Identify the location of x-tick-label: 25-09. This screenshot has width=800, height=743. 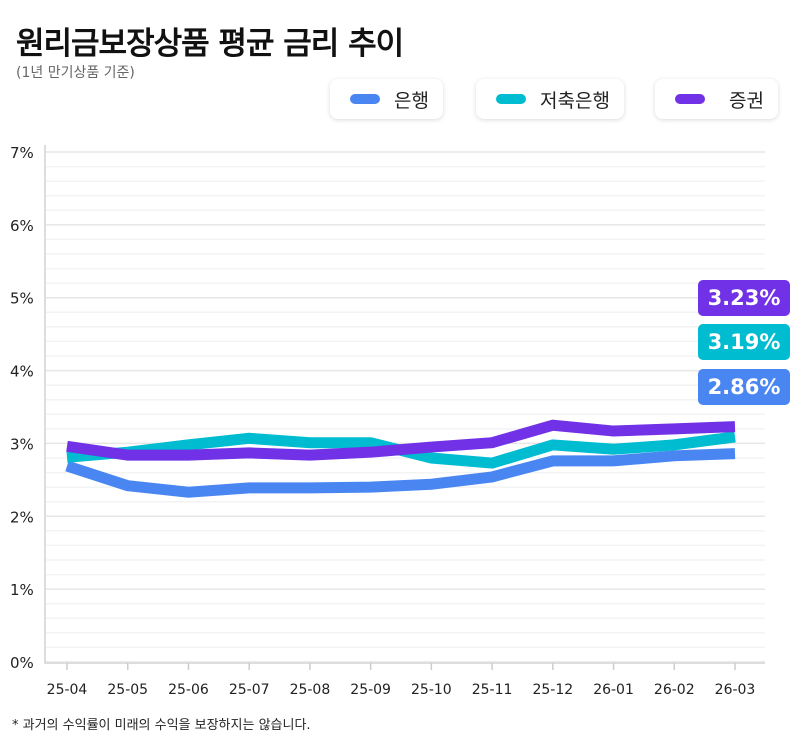
(370, 690).